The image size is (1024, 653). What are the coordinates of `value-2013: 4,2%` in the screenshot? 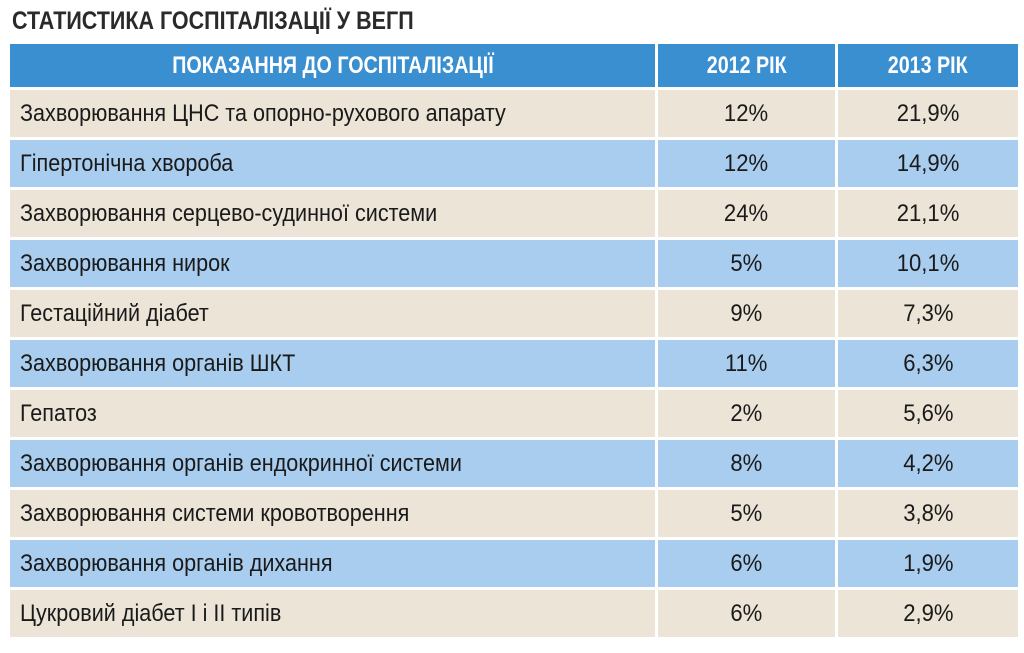 It's located at (928, 463).